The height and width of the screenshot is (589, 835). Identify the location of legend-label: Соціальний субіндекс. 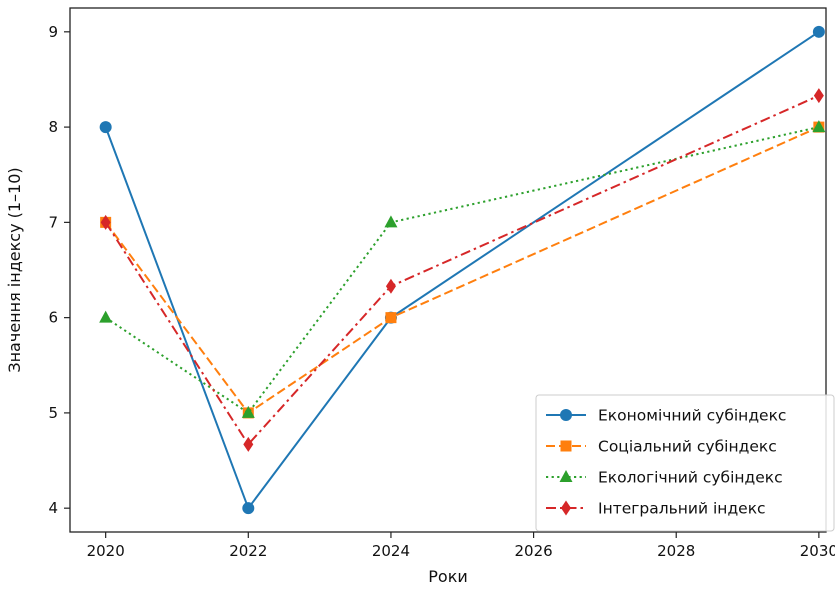
(687, 447).